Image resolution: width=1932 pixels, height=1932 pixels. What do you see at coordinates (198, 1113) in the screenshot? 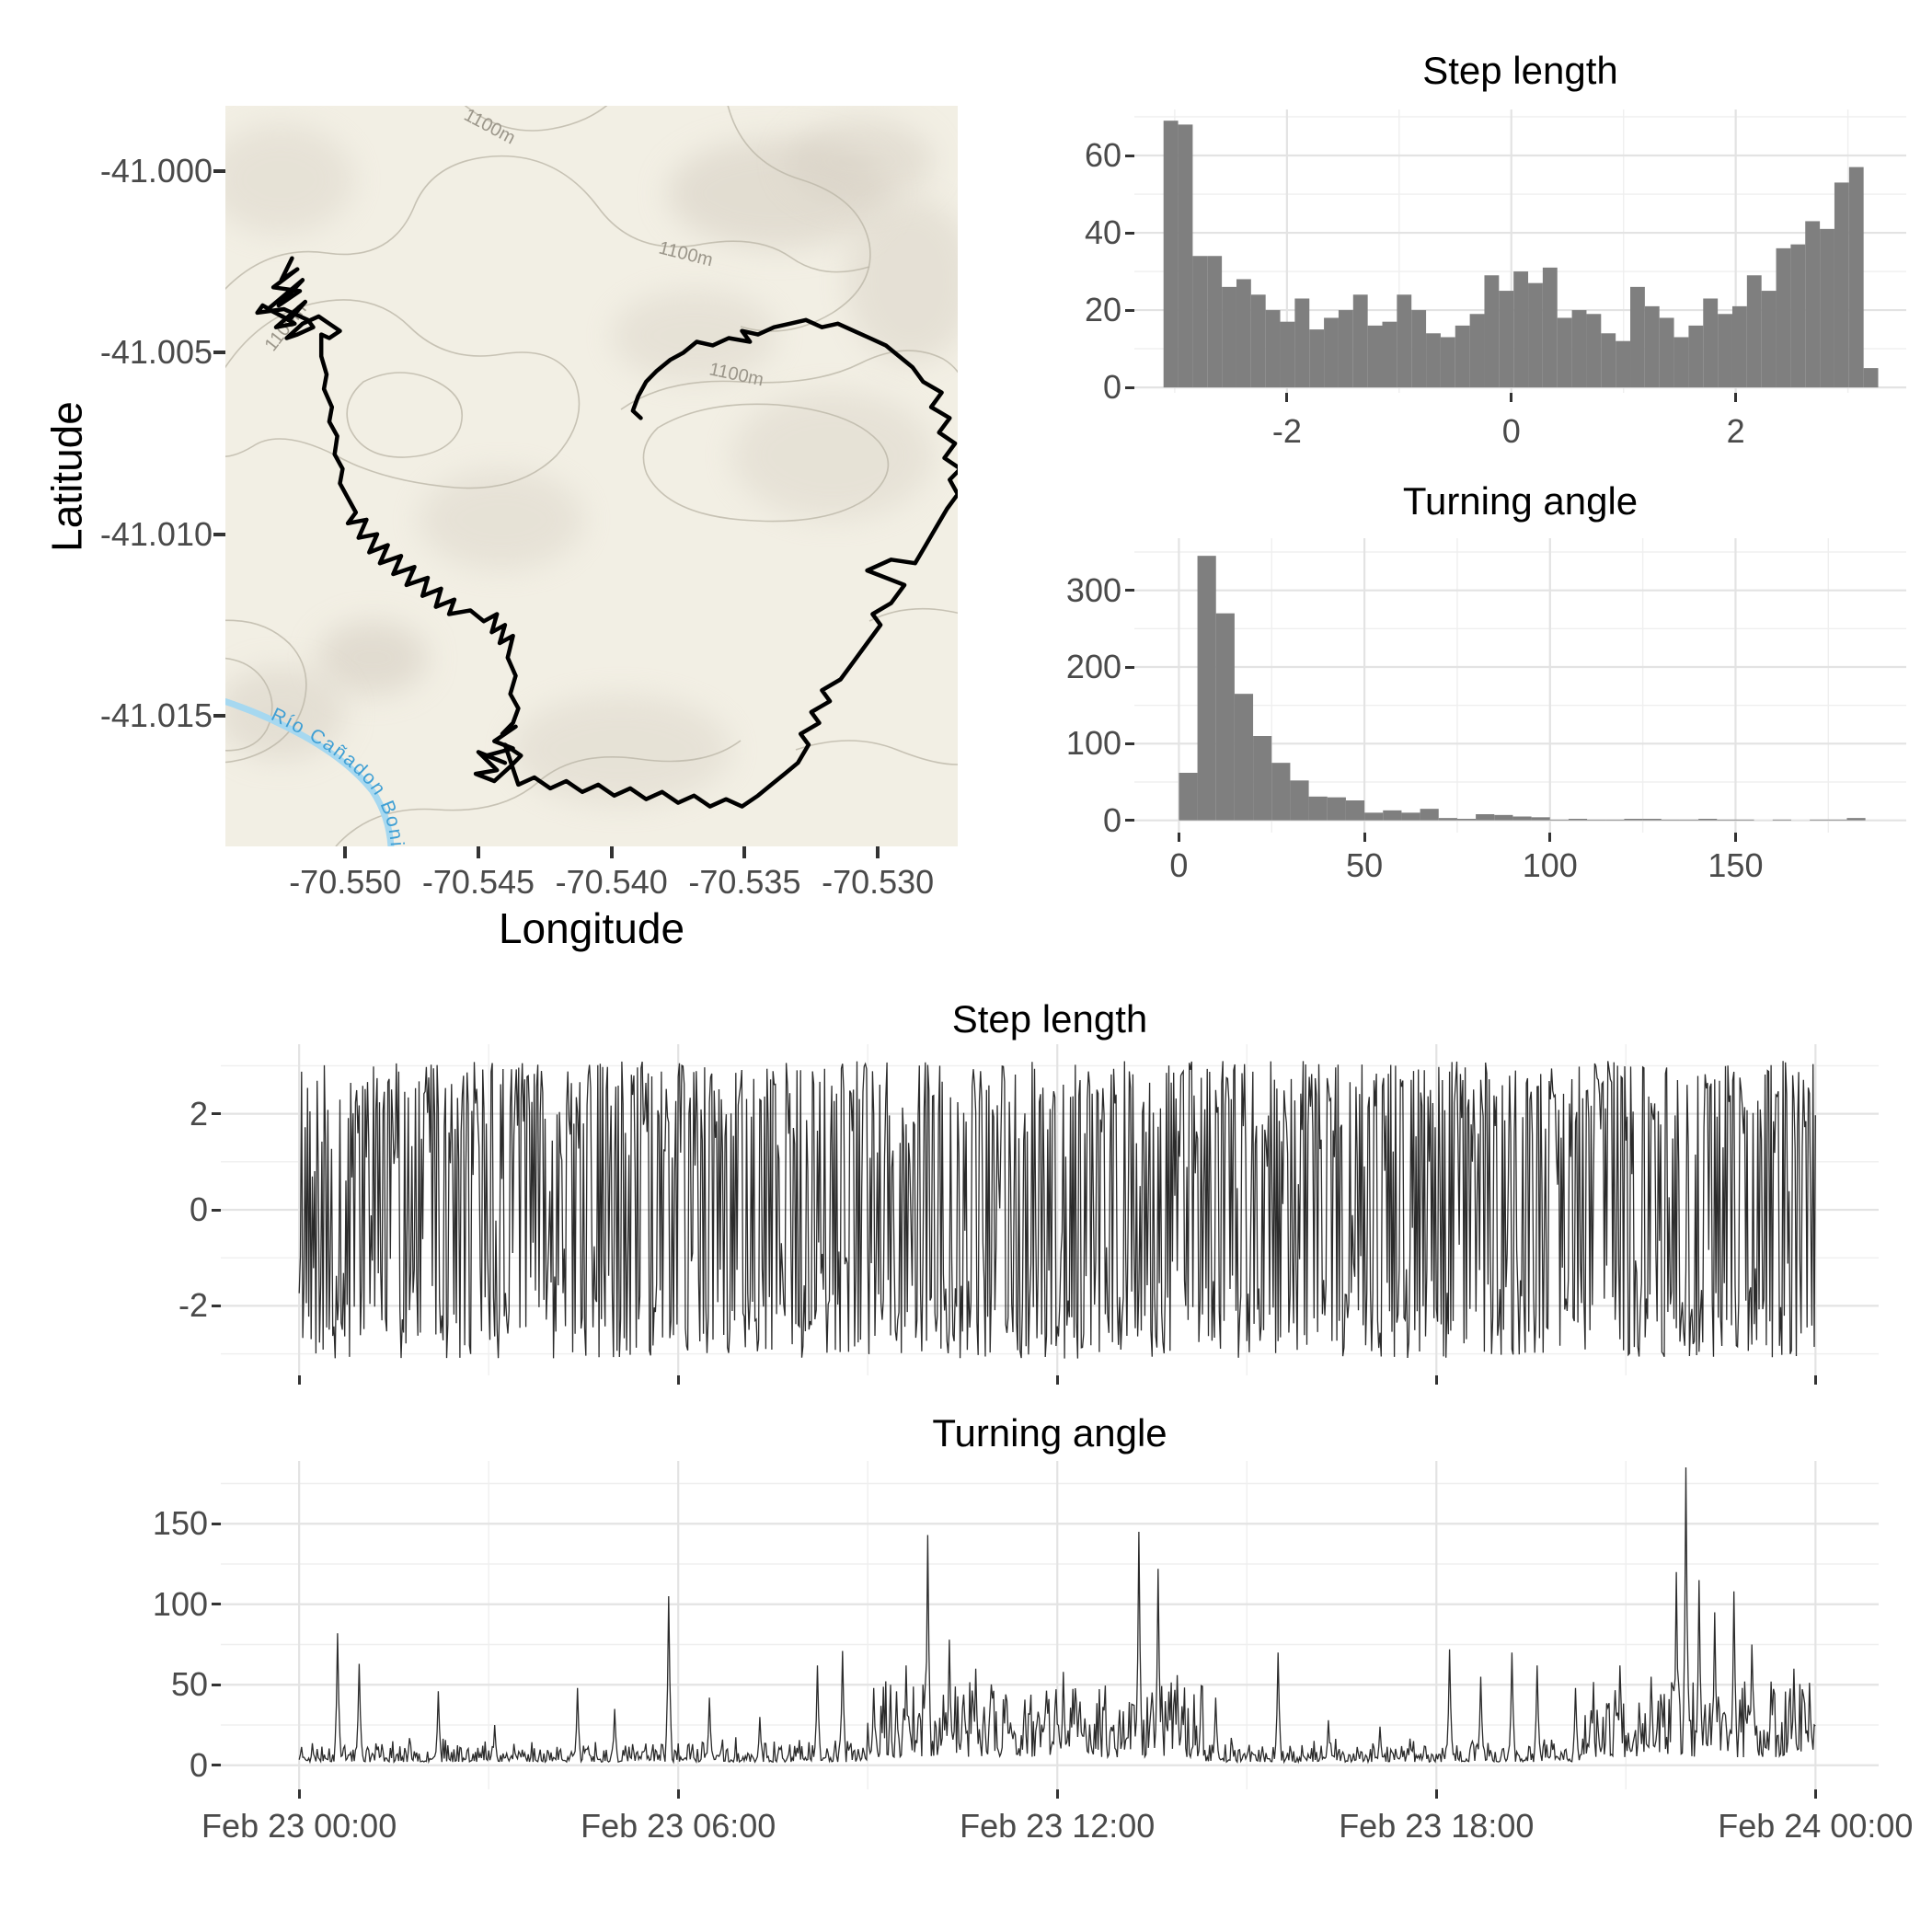
I see `ts_step-y-tick-label: 2` at bounding box center [198, 1113].